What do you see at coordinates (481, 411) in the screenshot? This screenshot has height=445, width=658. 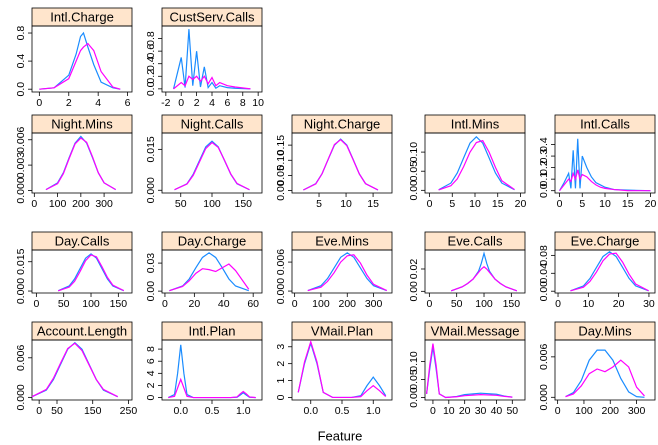 I see `x-tick-label: 30` at bounding box center [481, 411].